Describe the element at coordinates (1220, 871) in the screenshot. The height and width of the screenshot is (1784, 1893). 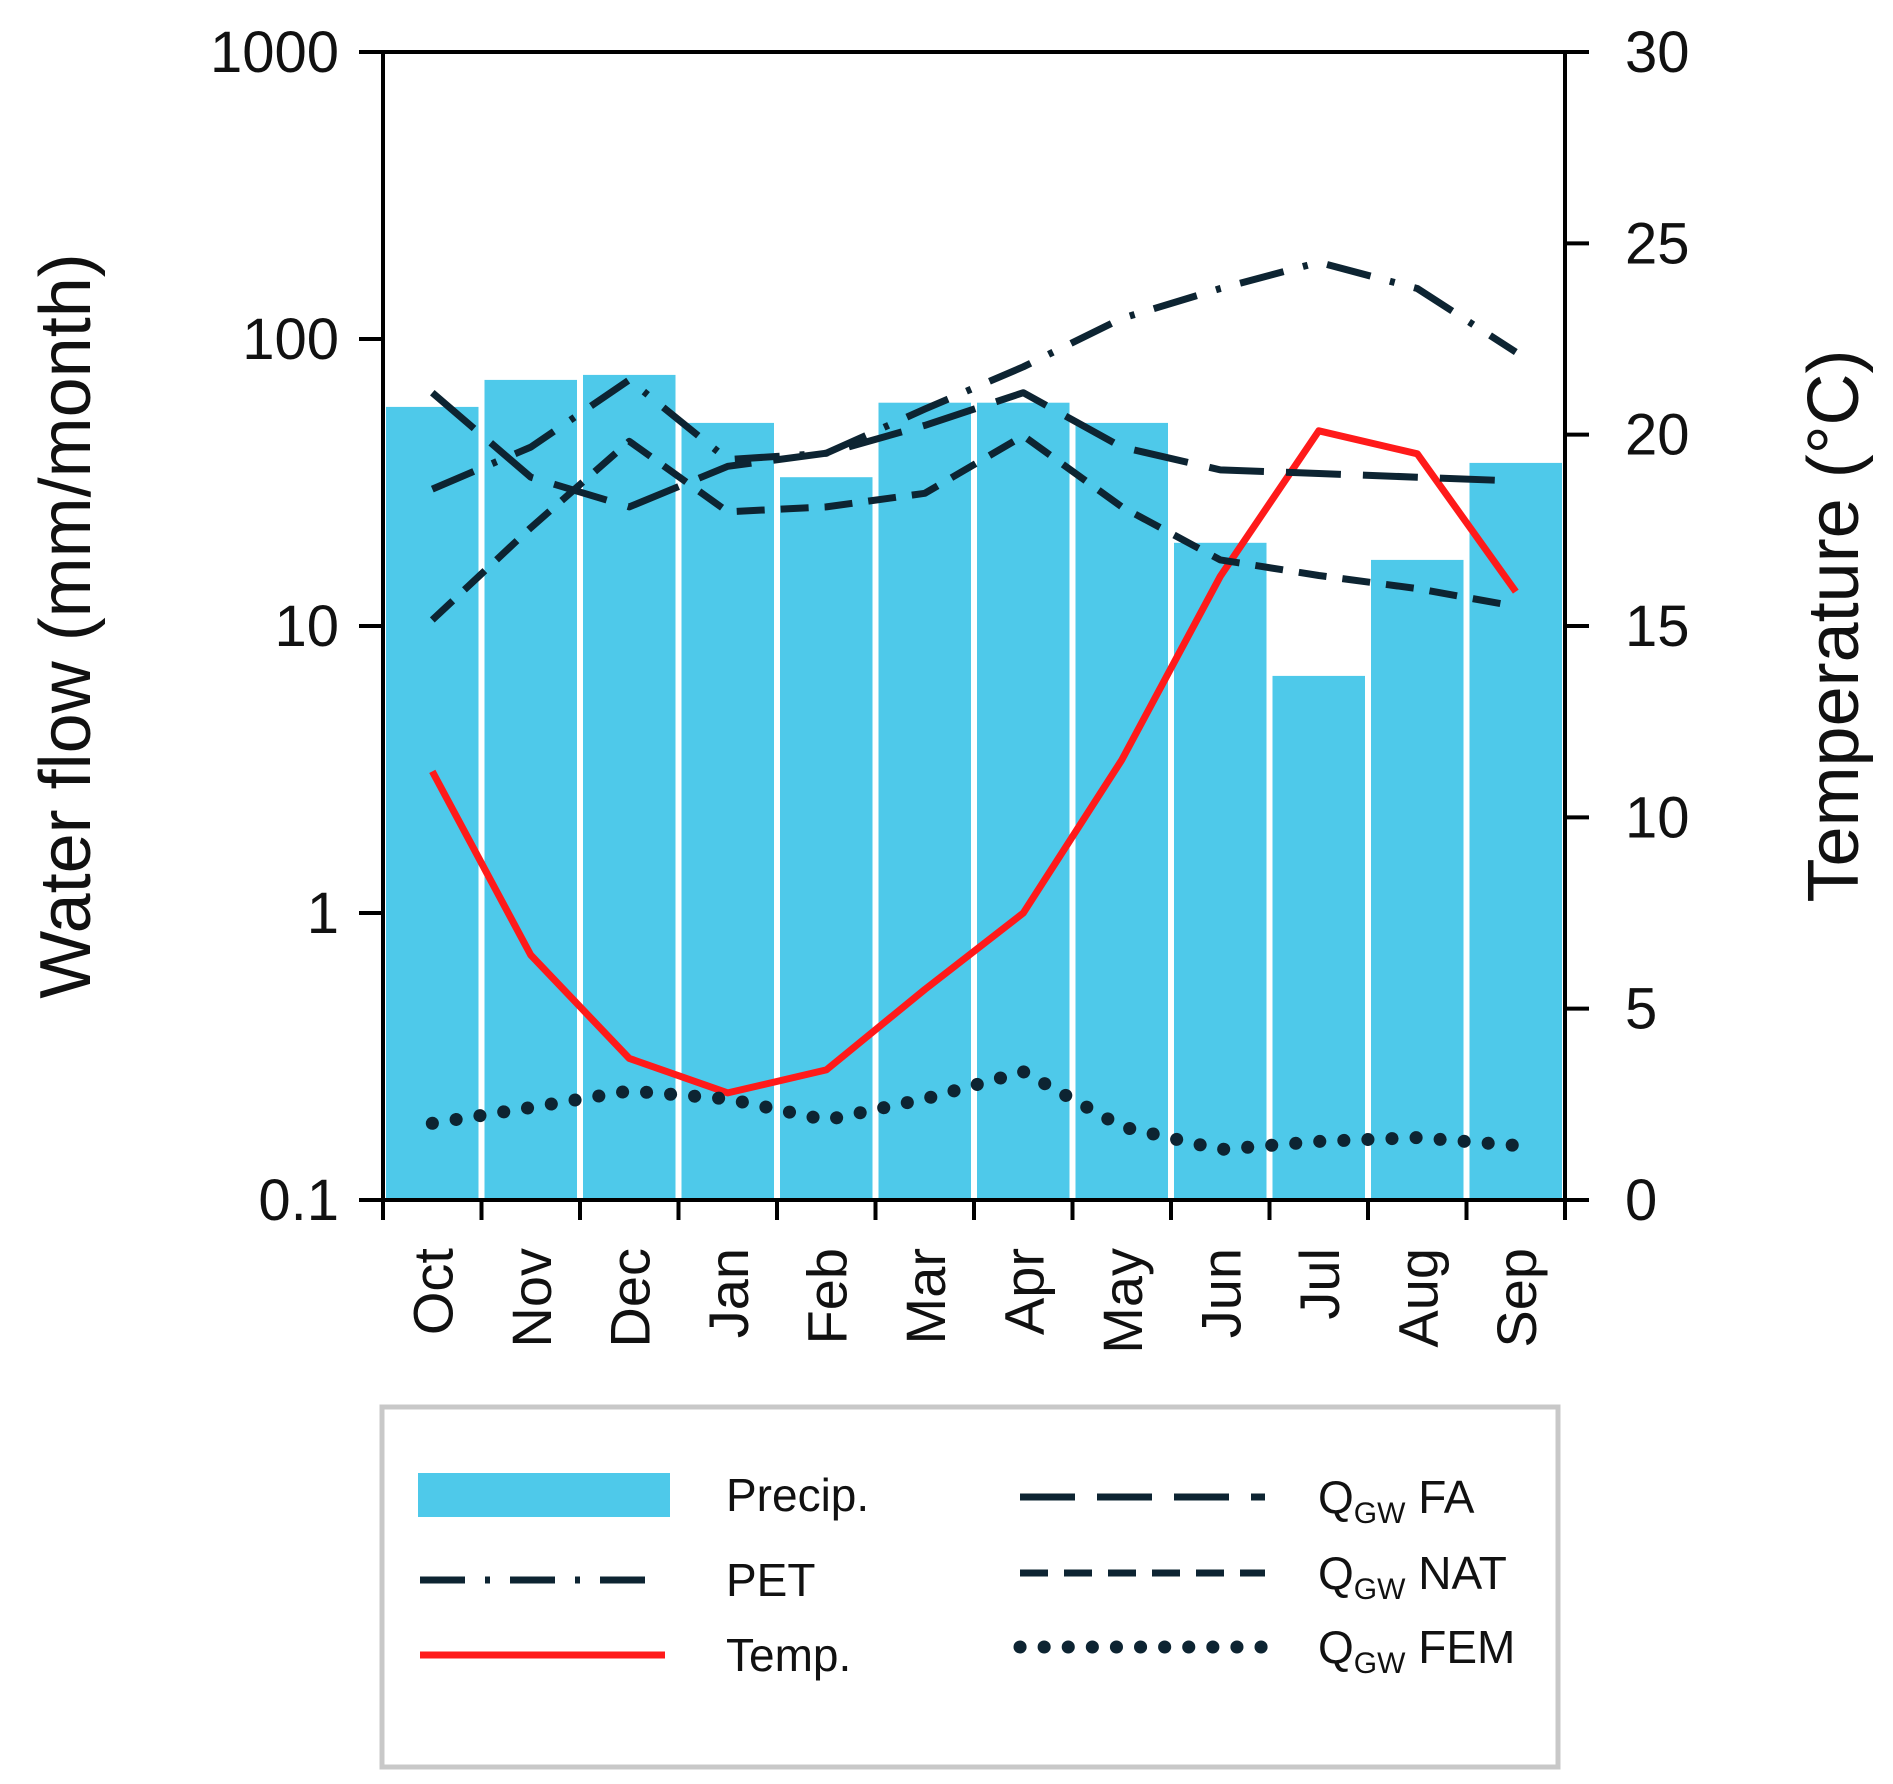
I see `precip-bar-jun` at that location.